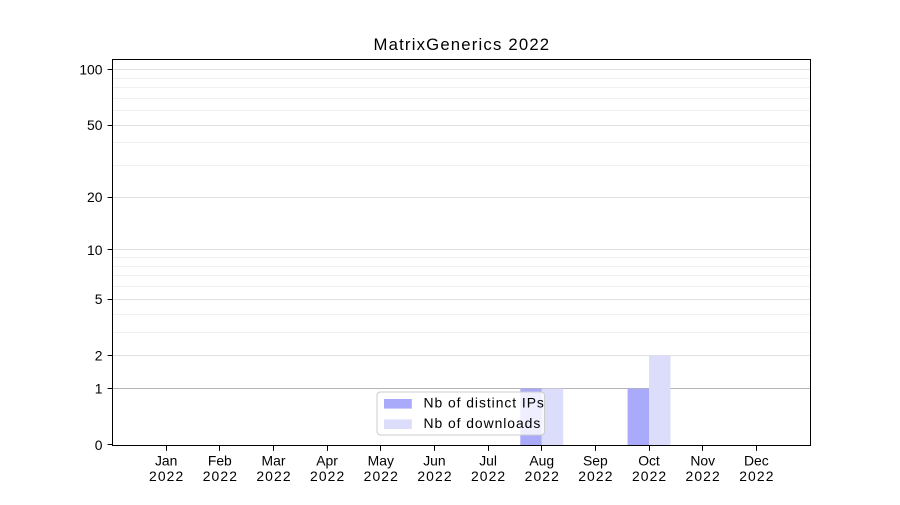  I want to click on svg-text: Jul, so click(488, 461).